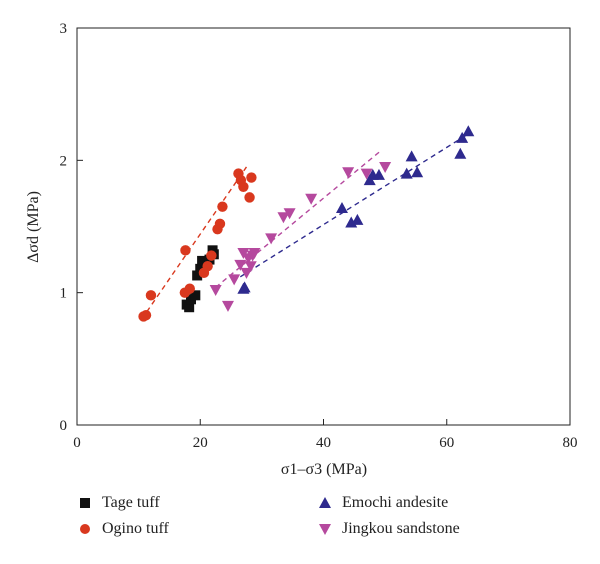  I want to click on legend-item-jingkou-sandstone: Jingkou sandstone, so click(389, 529).